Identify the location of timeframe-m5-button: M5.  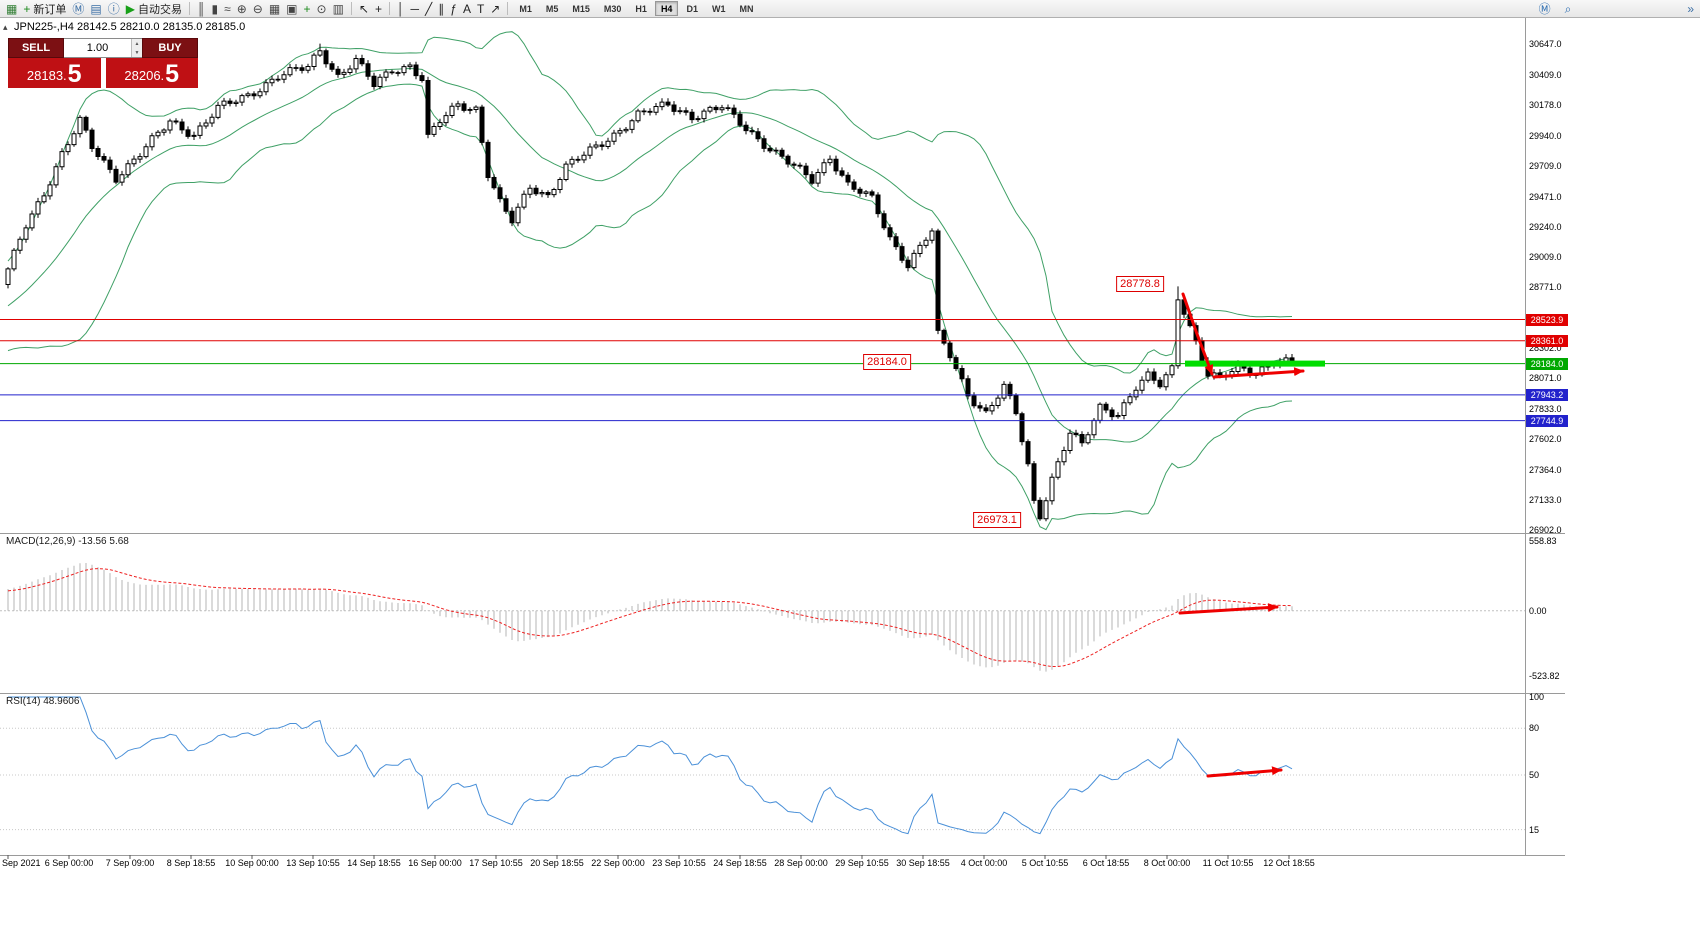
(552, 9).